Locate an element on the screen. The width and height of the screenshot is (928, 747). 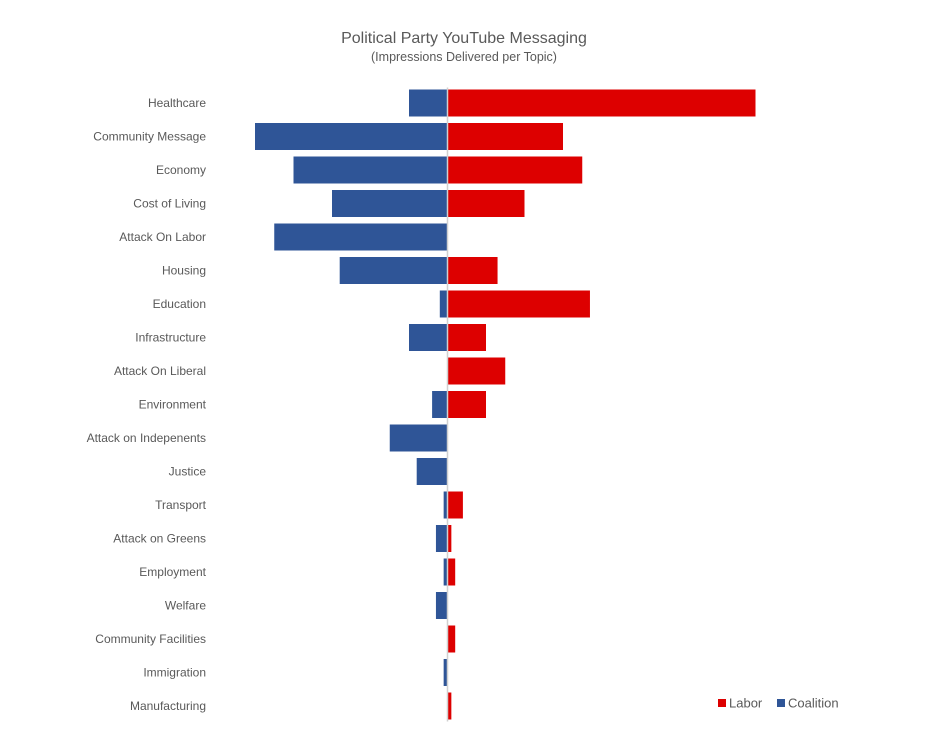
bar-coalition-employment is located at coordinates (445, 572).